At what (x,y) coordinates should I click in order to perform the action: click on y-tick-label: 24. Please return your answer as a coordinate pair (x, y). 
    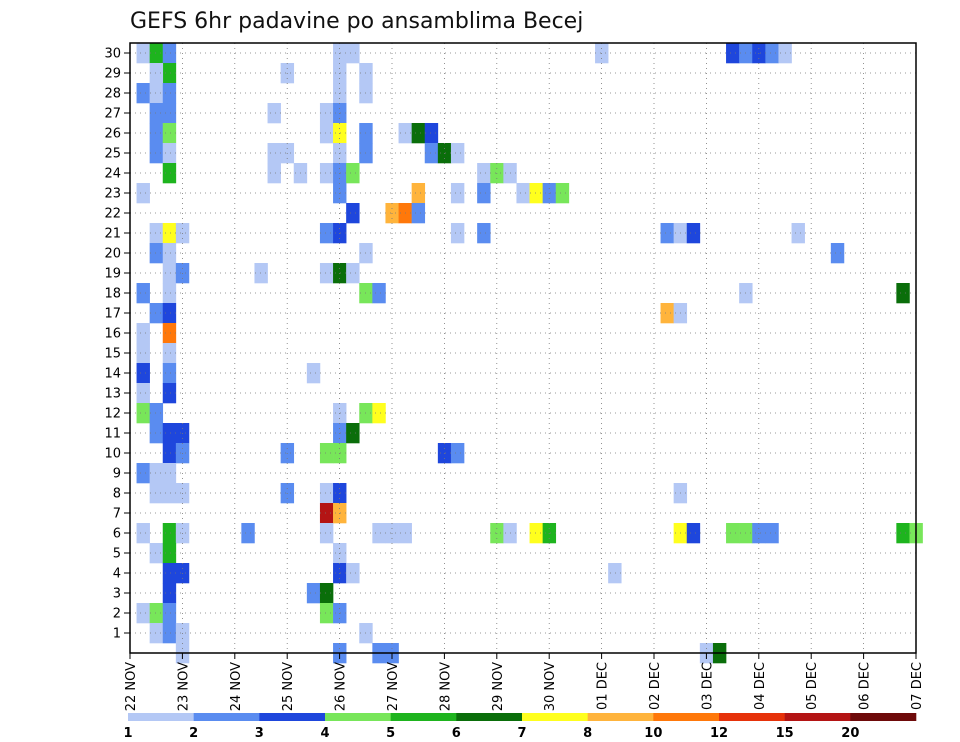
    Looking at the image, I should click on (112, 174).